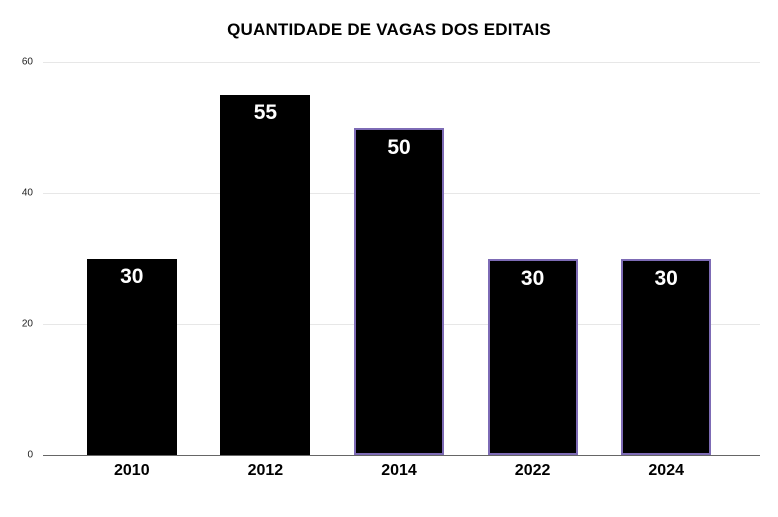  Describe the element at coordinates (666, 470) in the screenshot. I see `x-tick-label-2024: 2024` at that location.